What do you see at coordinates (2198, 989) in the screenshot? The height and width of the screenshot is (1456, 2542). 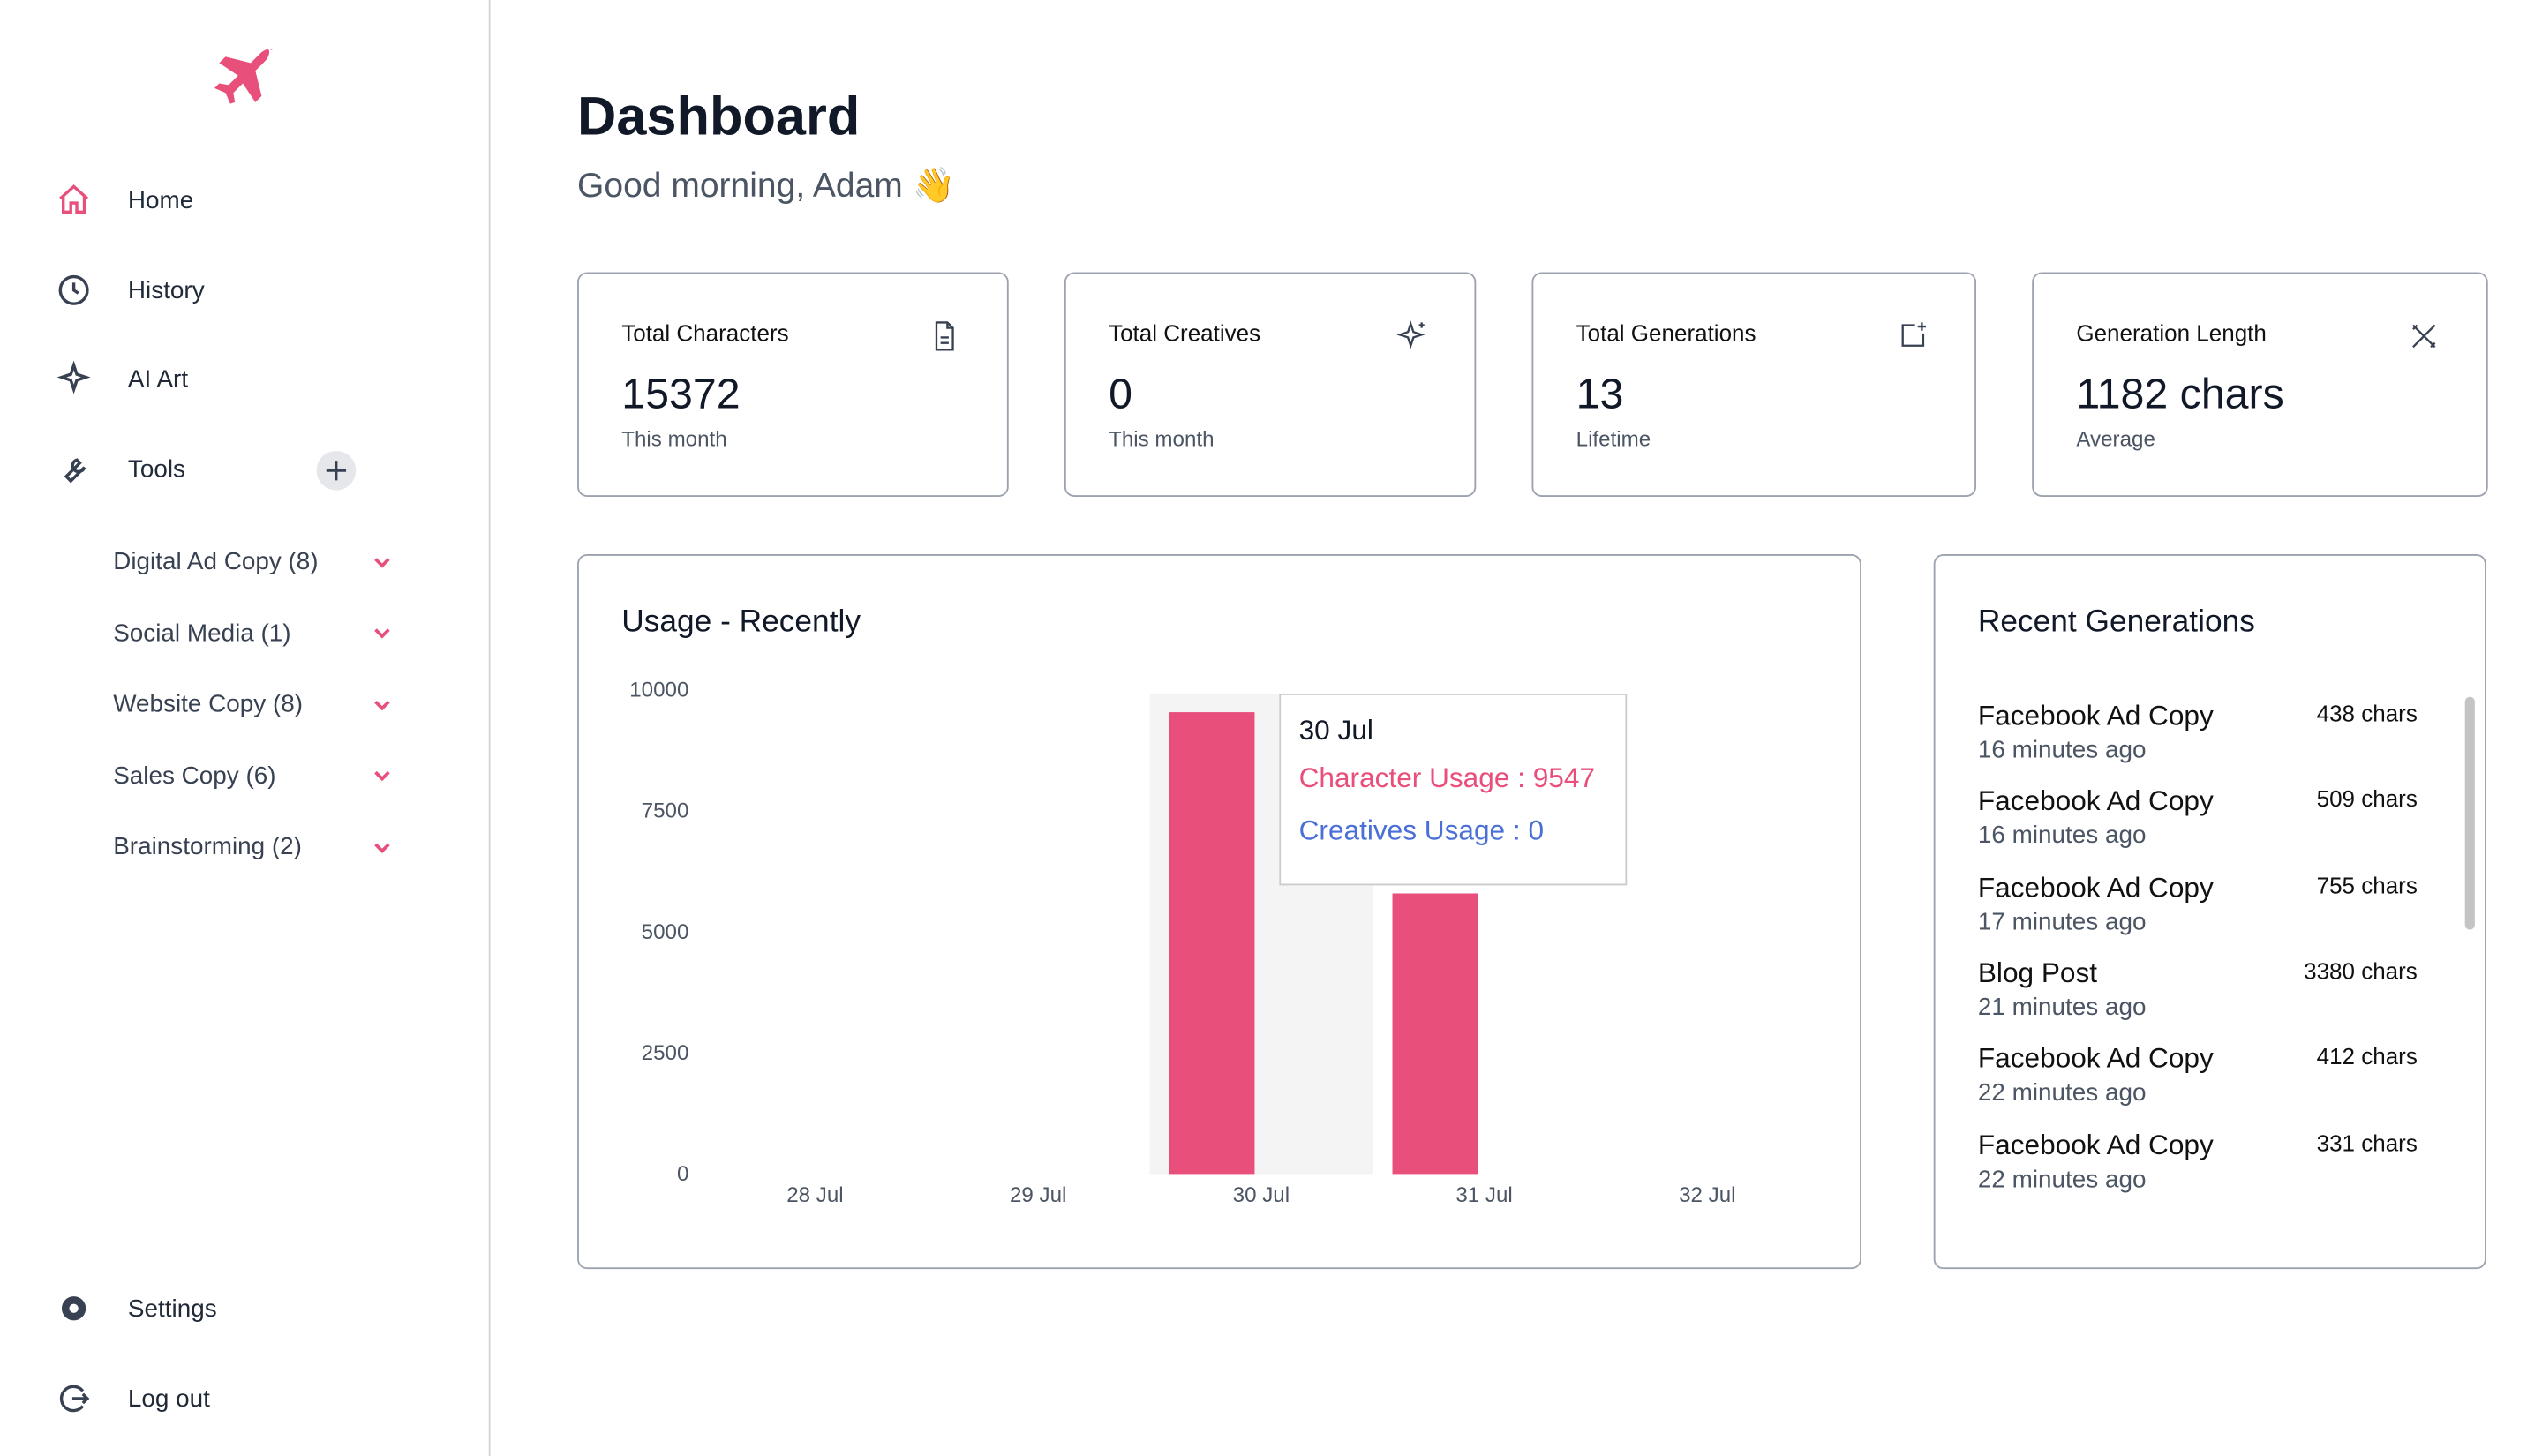 I see `recent-item: Blog Post 3380 chars 21 minutes ago` at bounding box center [2198, 989].